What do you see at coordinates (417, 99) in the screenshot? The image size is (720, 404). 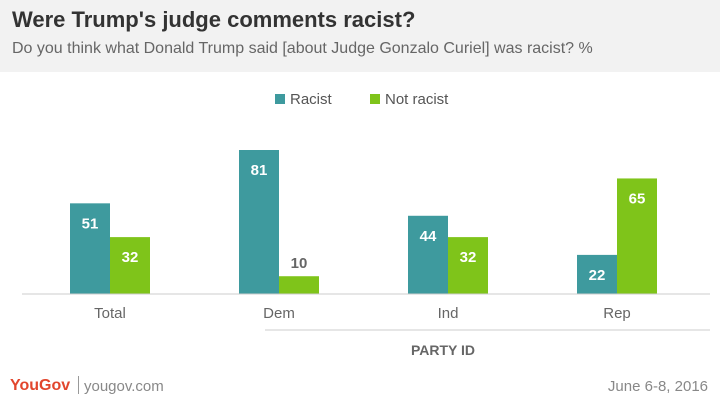 I see `legend-label-not-racist: Not racist` at bounding box center [417, 99].